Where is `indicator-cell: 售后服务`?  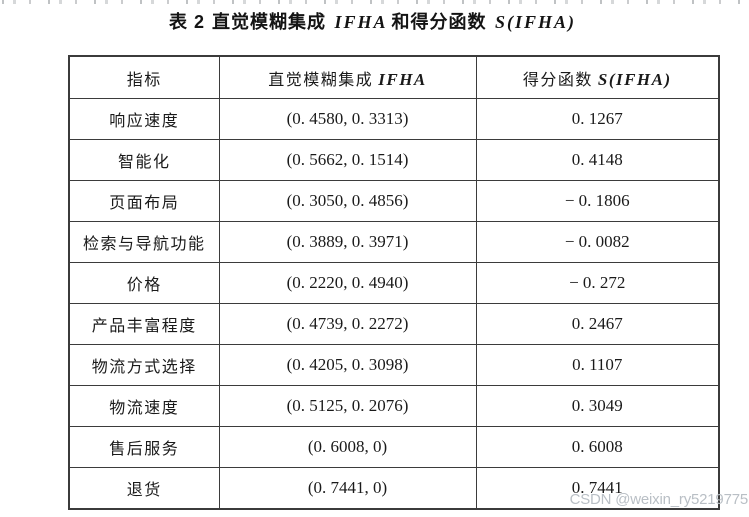
indicator-cell: 售后服务 is located at coordinates (144, 447).